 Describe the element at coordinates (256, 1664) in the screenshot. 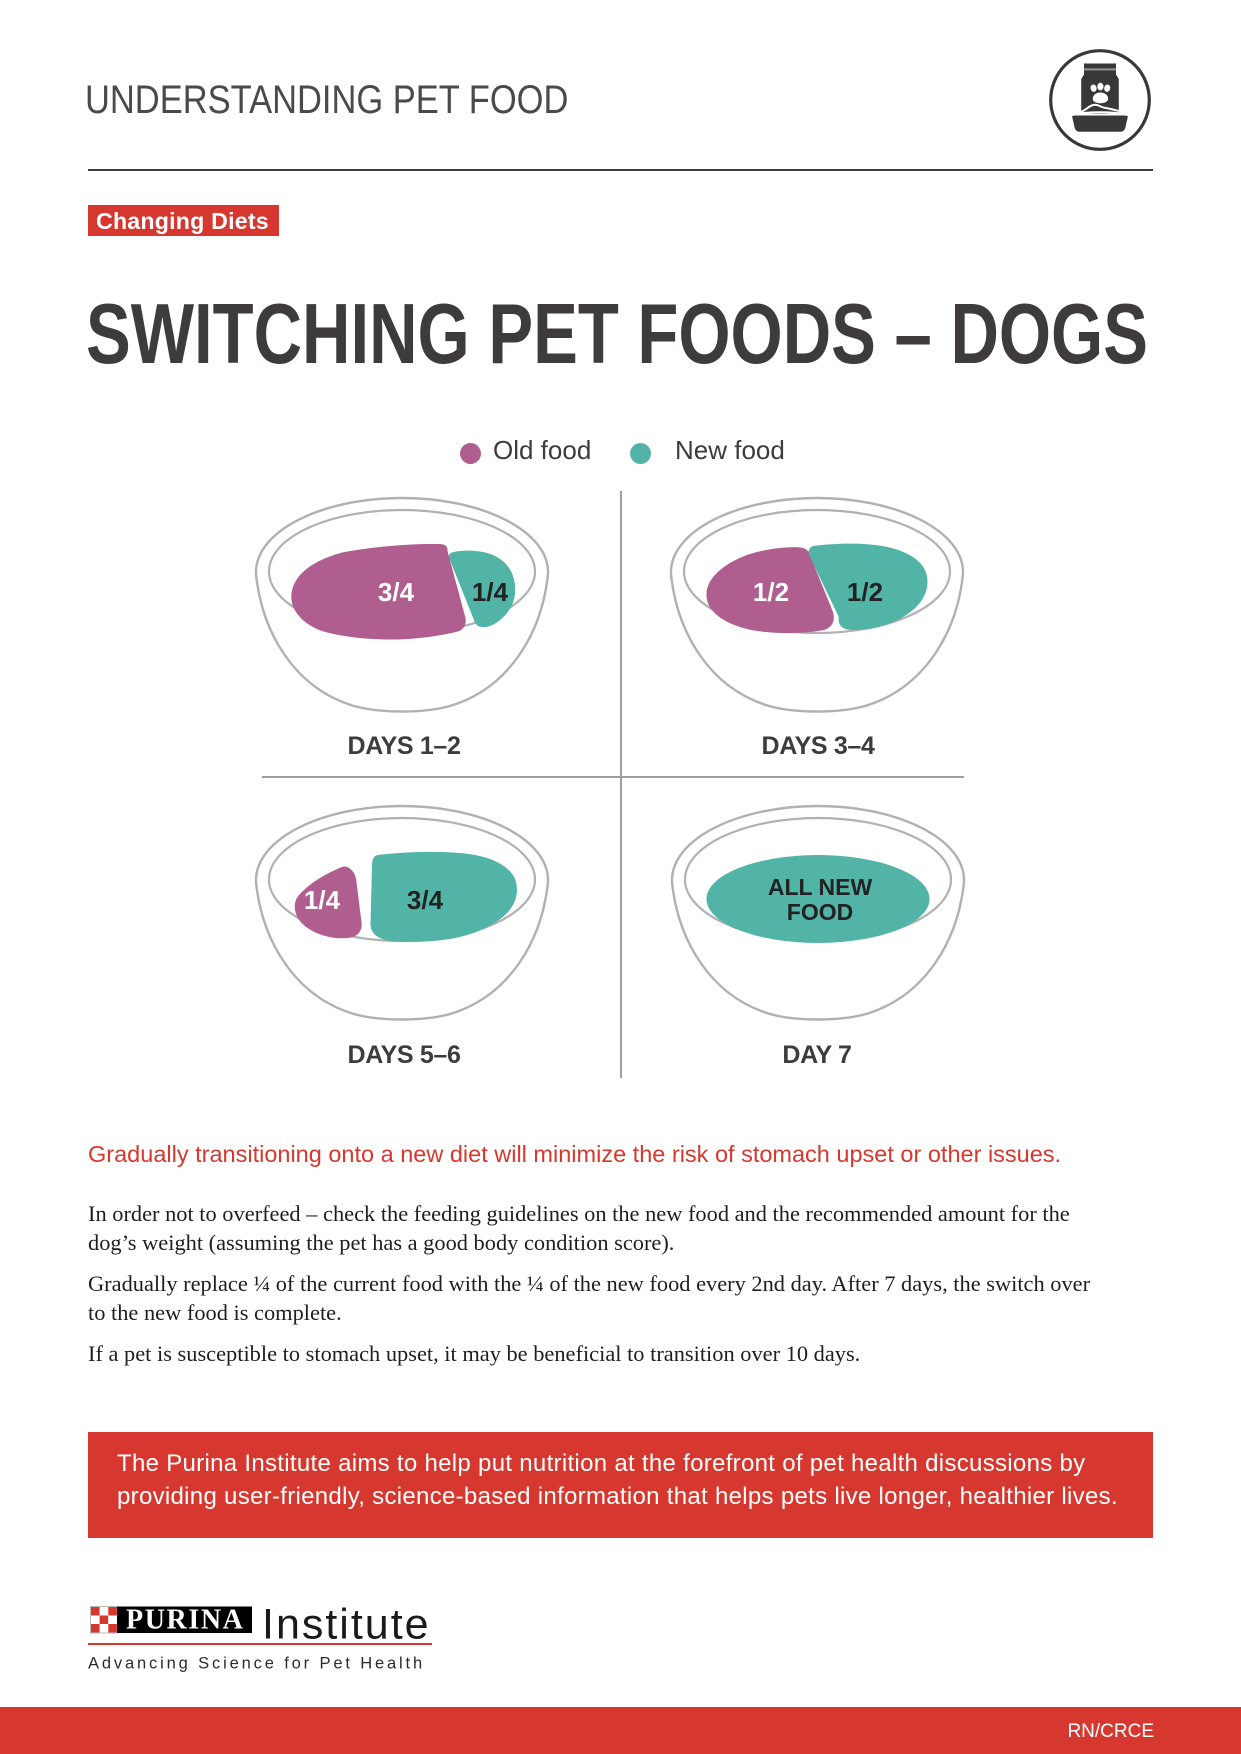

I see `svg-text:Advancing Science for Pet Heal: Advancing Science for Pet Health` at that location.